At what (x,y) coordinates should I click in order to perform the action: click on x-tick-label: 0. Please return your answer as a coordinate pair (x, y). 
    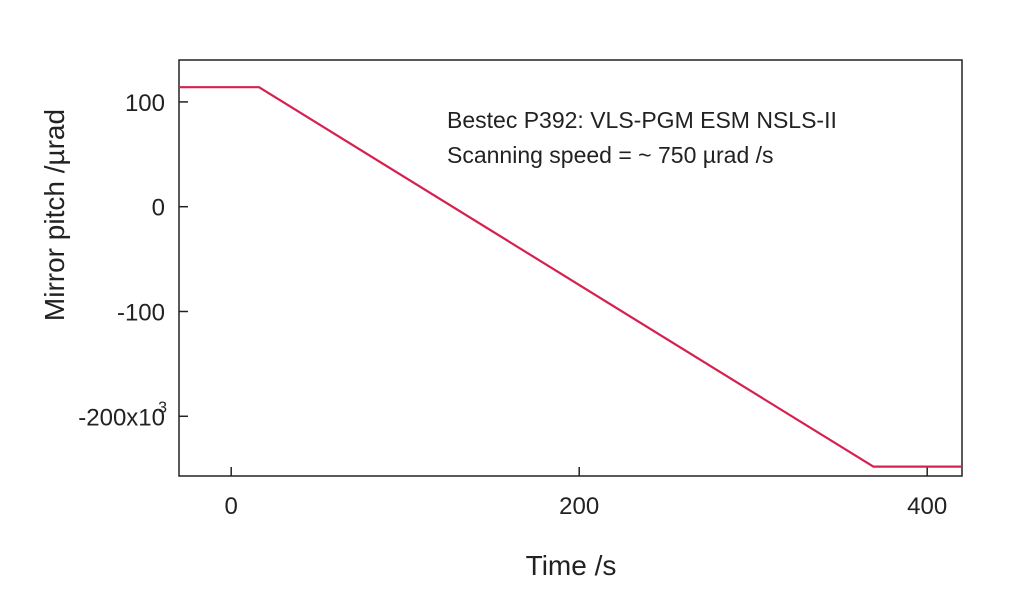
    Looking at the image, I should click on (231, 506).